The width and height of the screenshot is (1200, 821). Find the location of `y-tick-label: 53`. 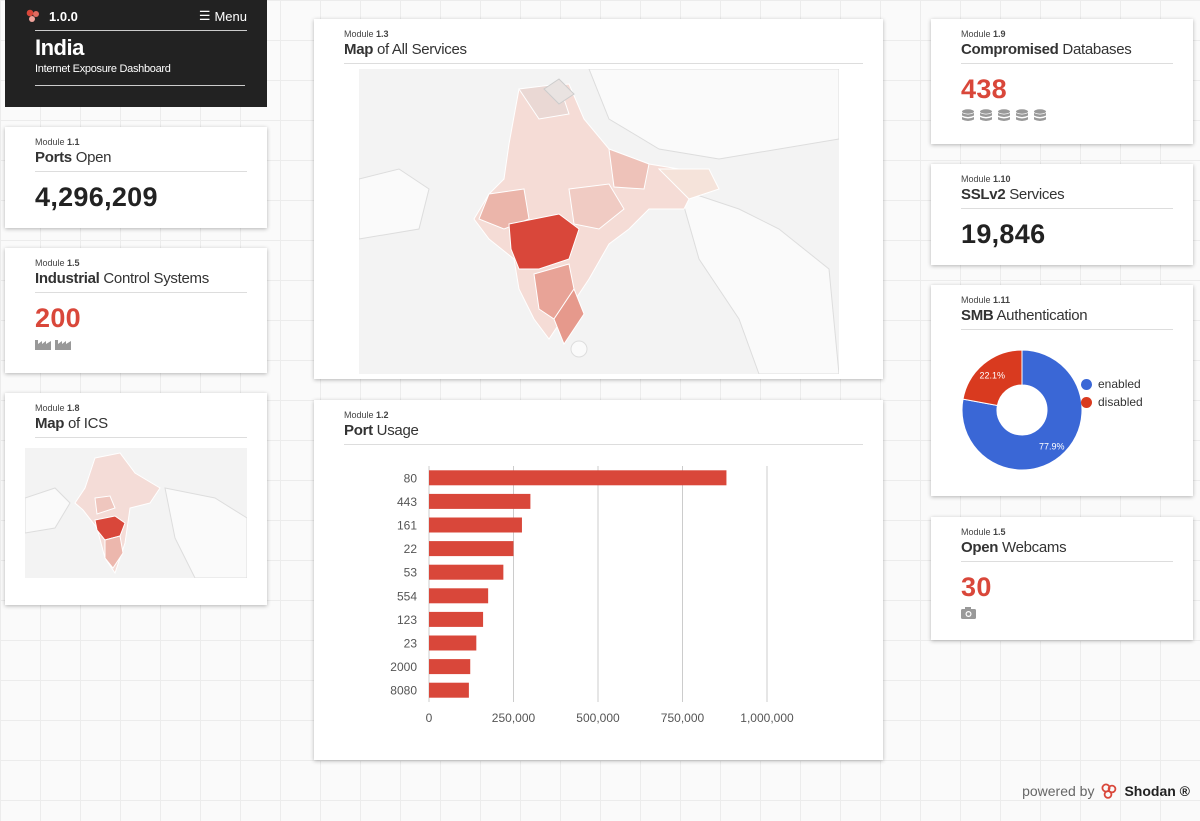

y-tick-label: 53 is located at coordinates (411, 573).